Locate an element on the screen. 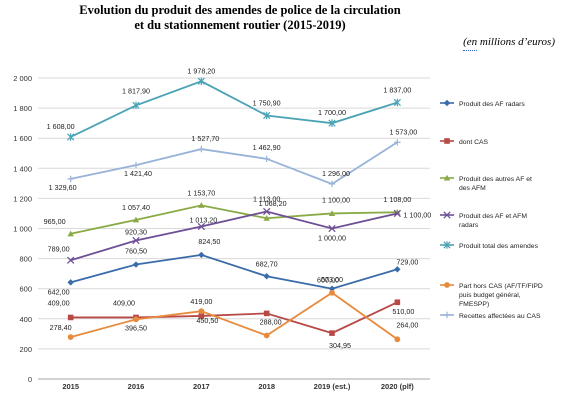  spellcheck-underline is located at coordinates (470, 49).